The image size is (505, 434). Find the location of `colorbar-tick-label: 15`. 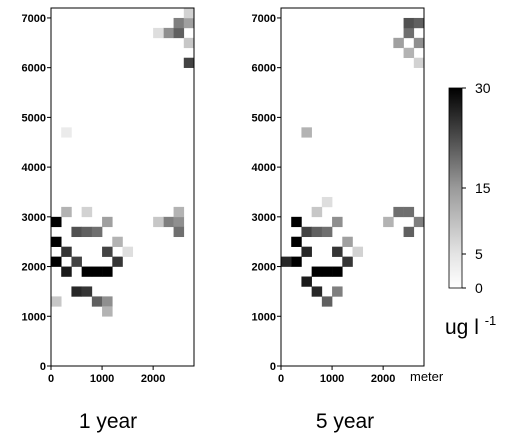

colorbar-tick-label: 15 is located at coordinates (483, 188).